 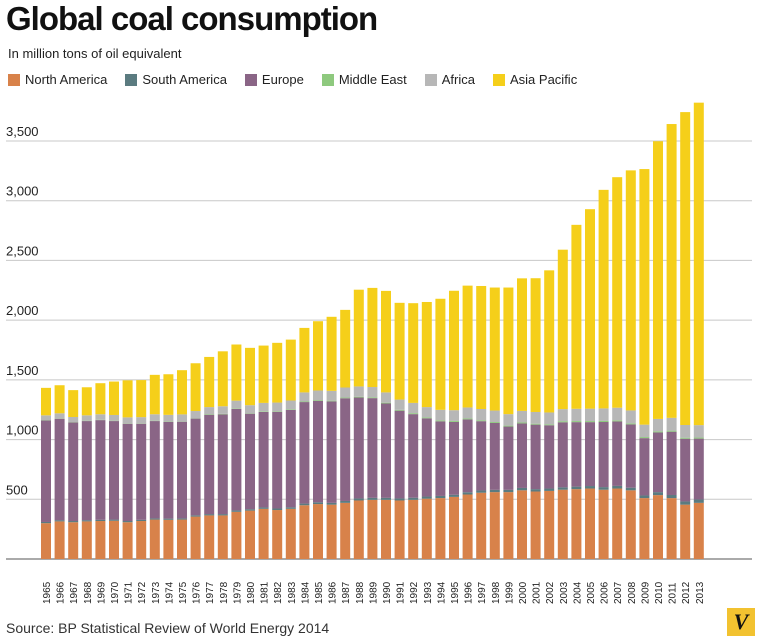 What do you see at coordinates (237, 592) in the screenshot?
I see `x-tick-label: 1979` at bounding box center [237, 592].